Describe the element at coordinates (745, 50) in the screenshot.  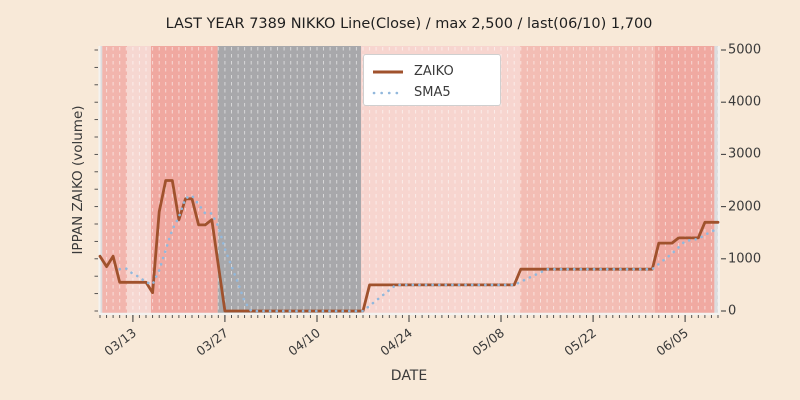
I see `y-tick-label: 5000` at that location.